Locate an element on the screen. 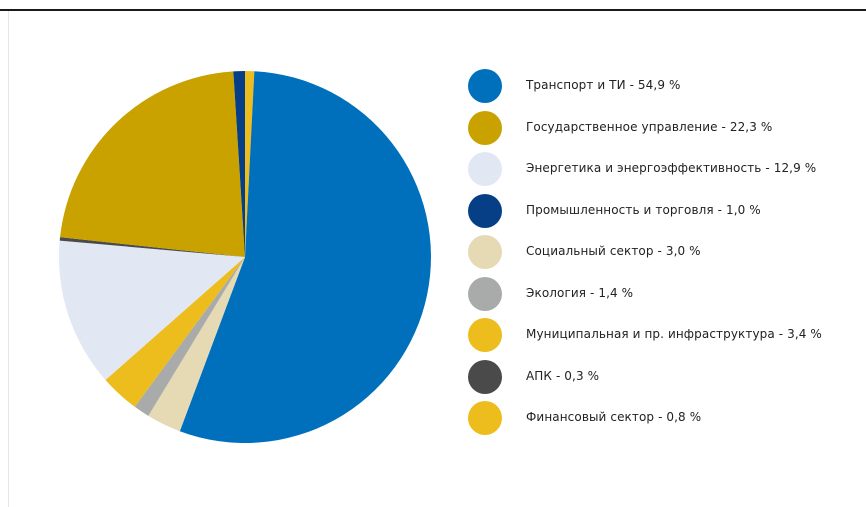 This screenshot has height=507, width=866. legend-label: Государственное управление - 22,3 % is located at coordinates (649, 126).